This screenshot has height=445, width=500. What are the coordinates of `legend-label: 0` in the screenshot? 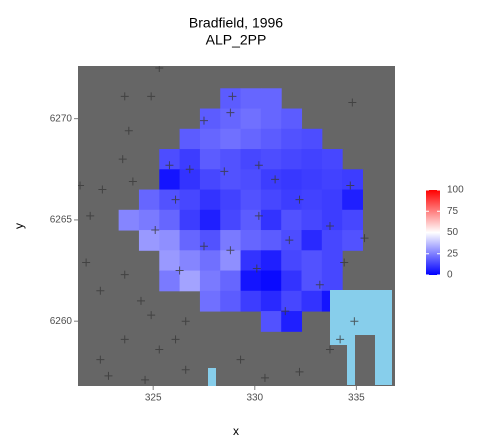 It's located at (450, 275).